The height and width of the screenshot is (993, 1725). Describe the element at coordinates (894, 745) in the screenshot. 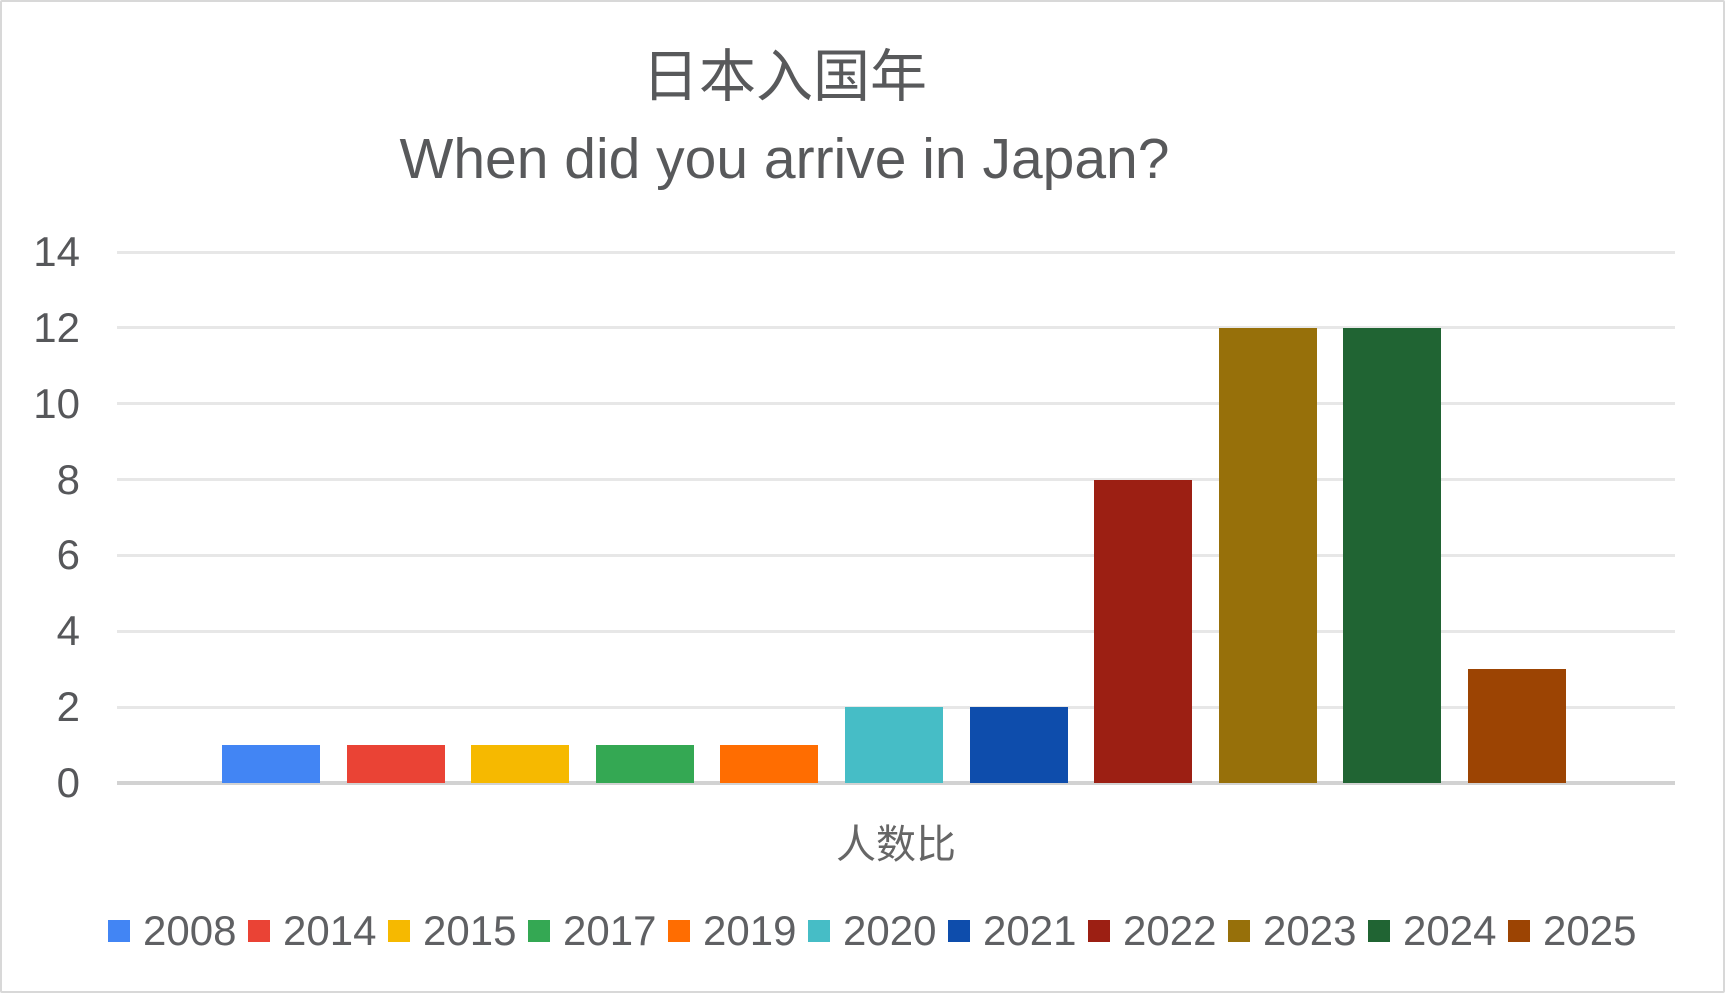

I see `bar-2020` at that location.